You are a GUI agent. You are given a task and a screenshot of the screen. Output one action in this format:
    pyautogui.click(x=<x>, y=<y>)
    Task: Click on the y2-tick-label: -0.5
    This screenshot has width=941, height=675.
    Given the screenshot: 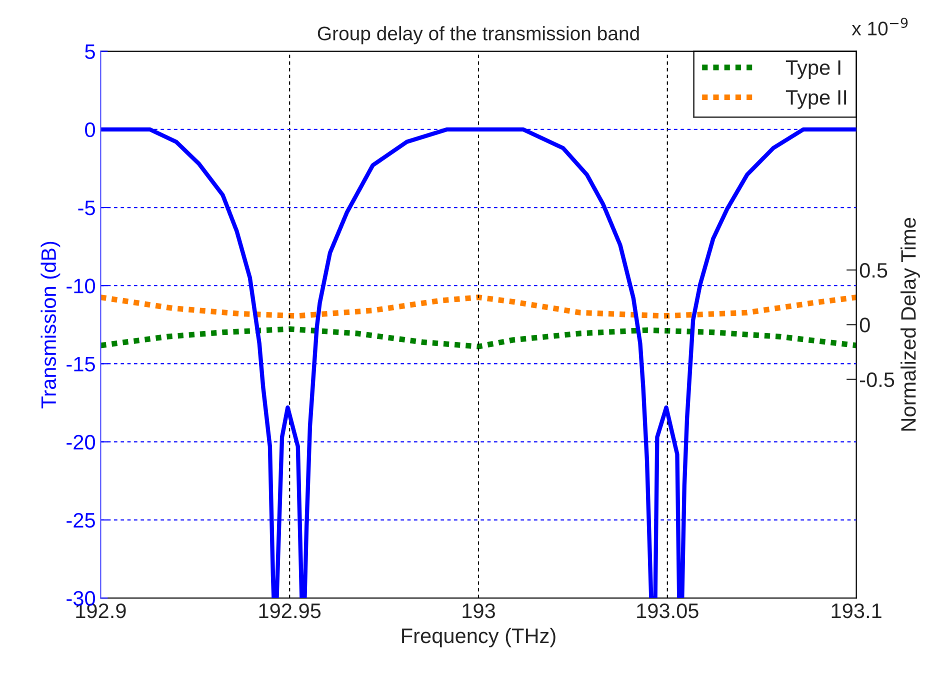 What is the action you would take?
    pyautogui.click(x=877, y=380)
    